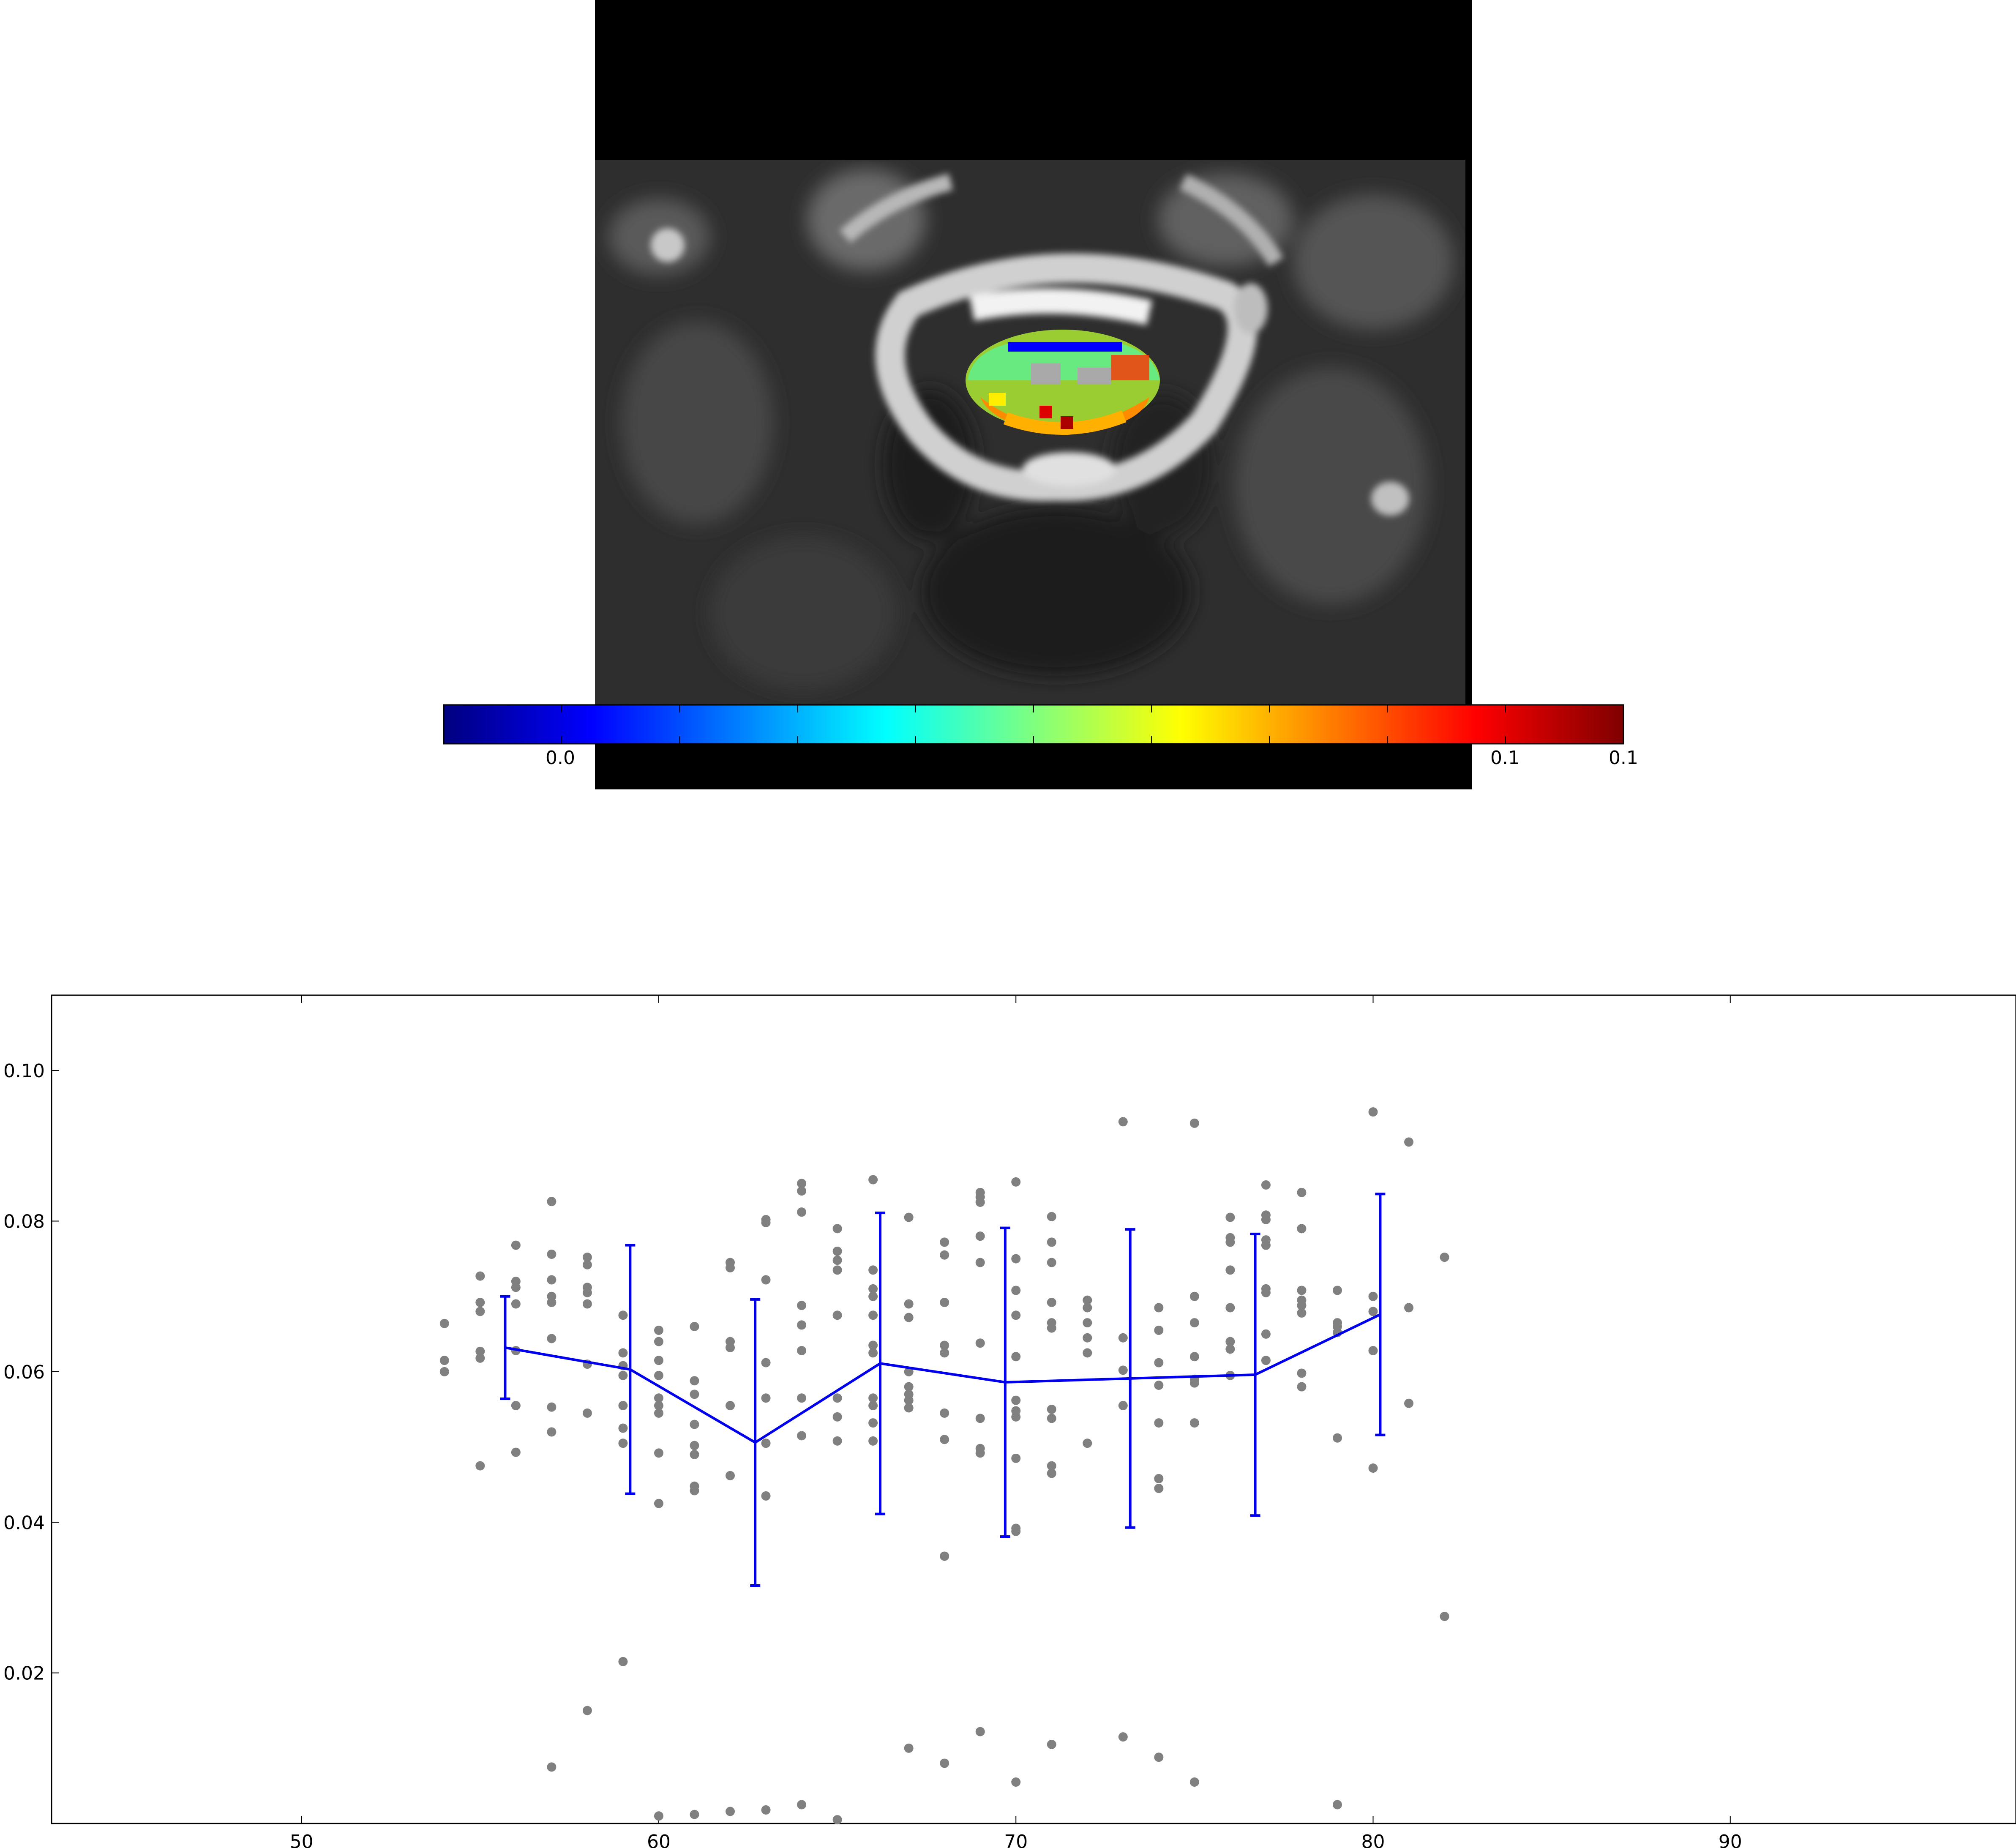 This screenshot has height=1848, width=2016. I want to click on mri-scan, so click(1030, 433).